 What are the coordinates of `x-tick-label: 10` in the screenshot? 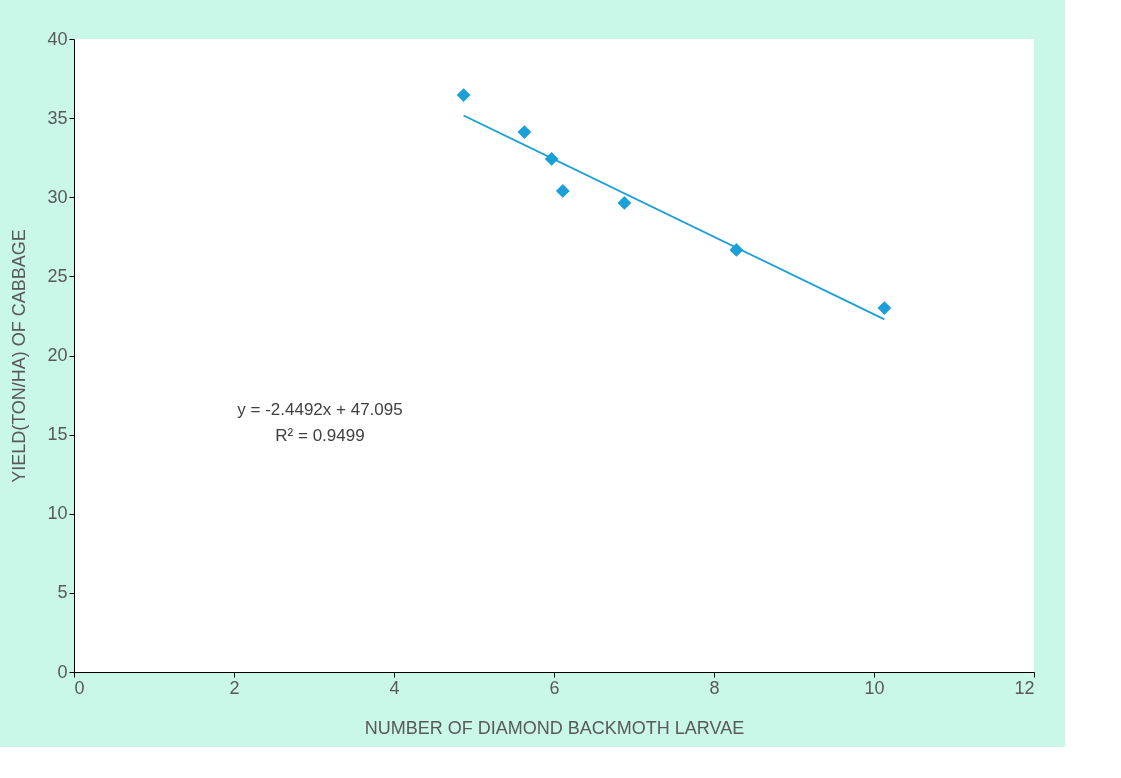 It's located at (874, 687).